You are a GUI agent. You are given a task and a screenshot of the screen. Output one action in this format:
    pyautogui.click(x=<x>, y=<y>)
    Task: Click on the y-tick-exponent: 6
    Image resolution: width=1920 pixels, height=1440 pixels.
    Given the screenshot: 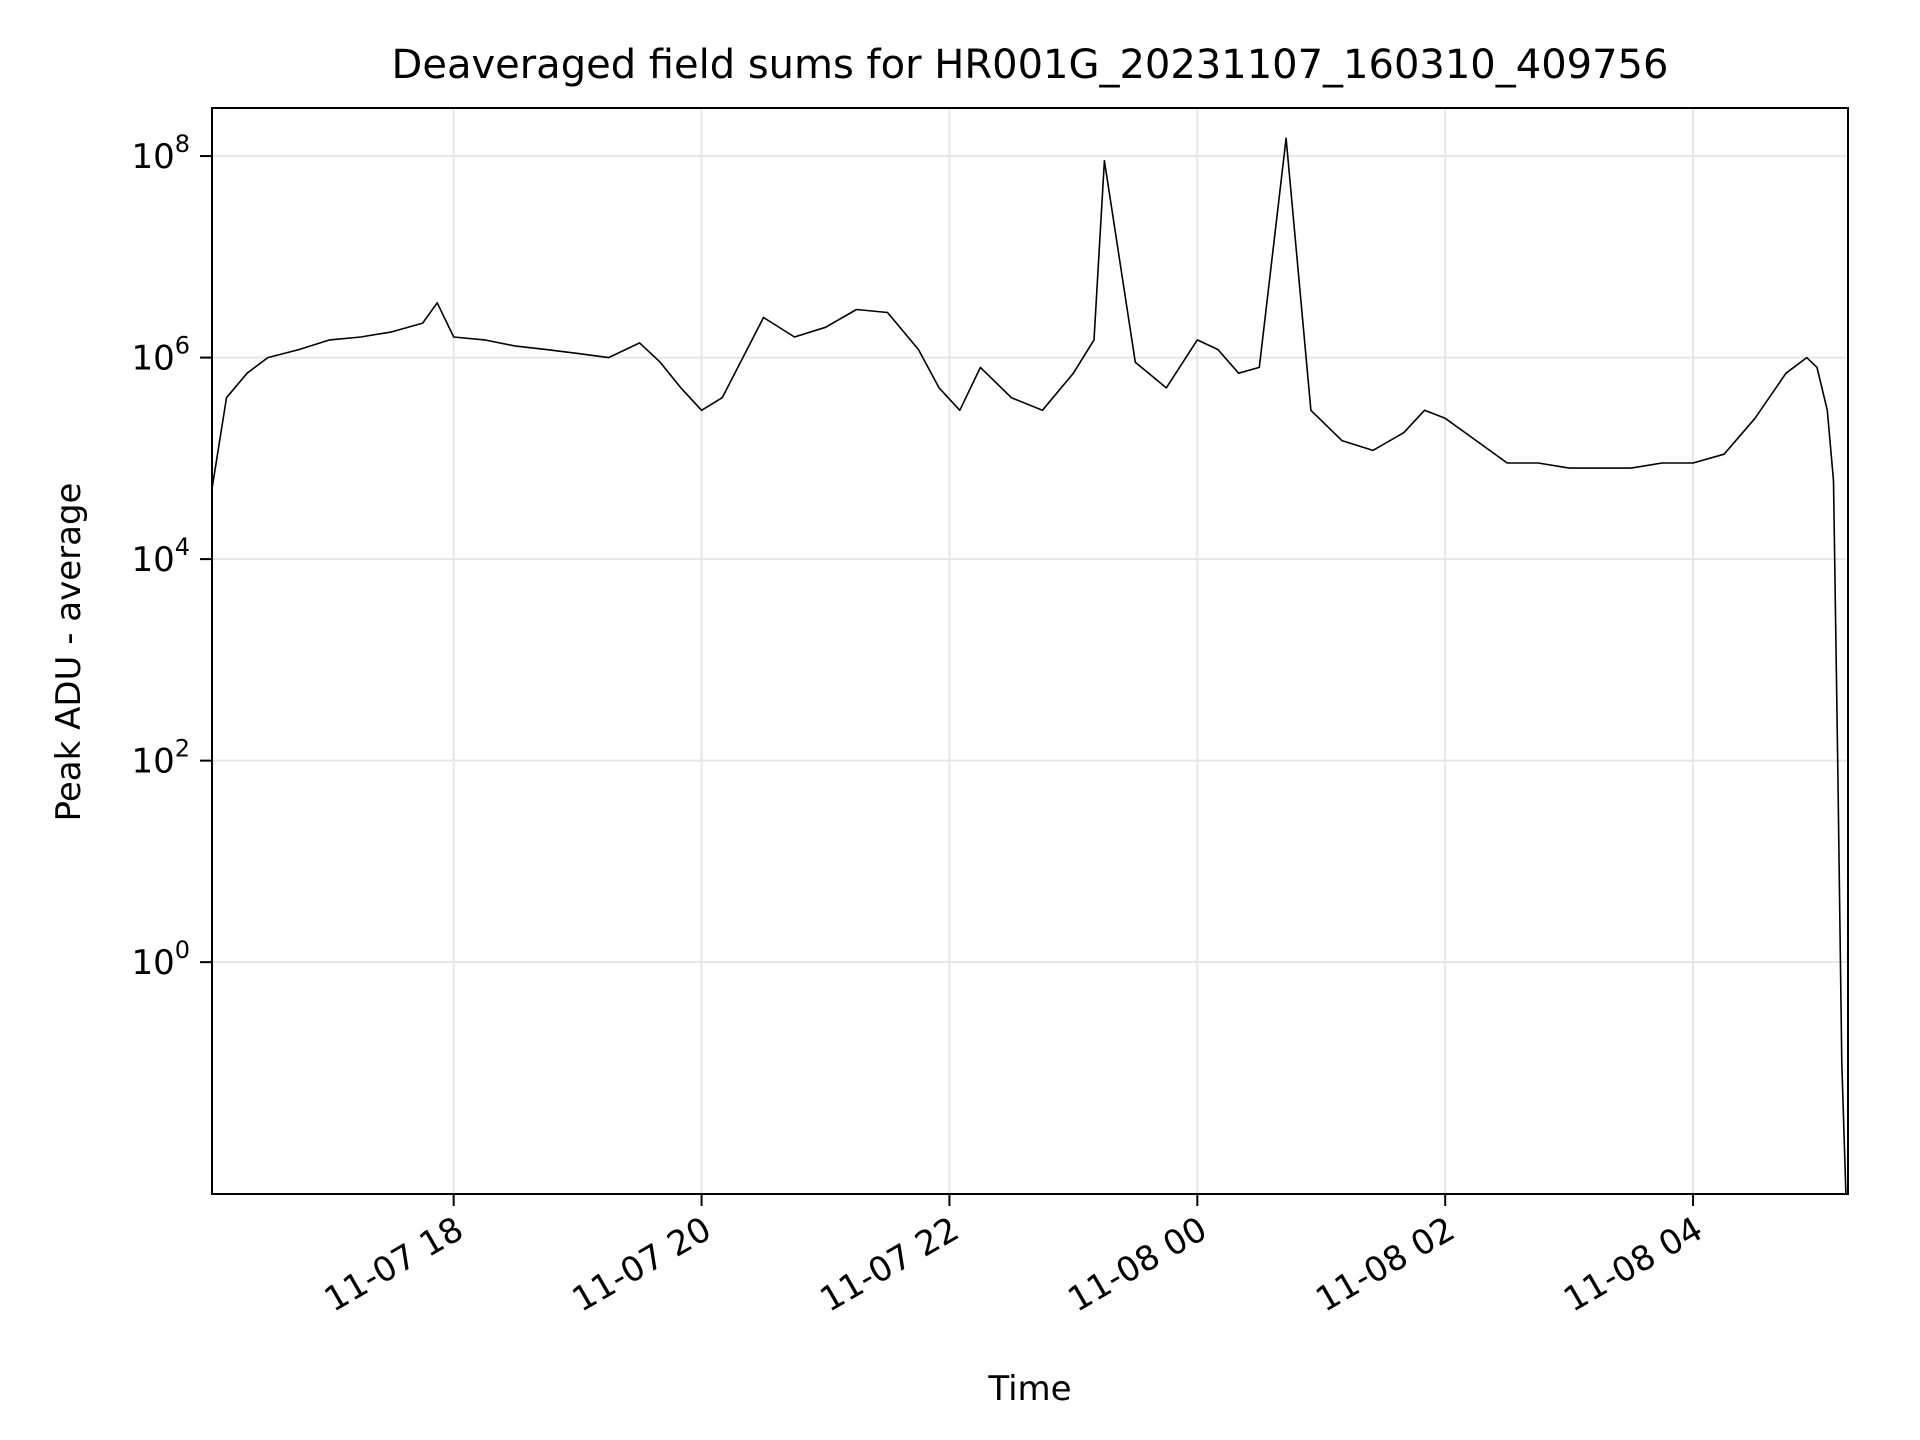 What is the action you would take?
    pyautogui.click(x=182, y=346)
    